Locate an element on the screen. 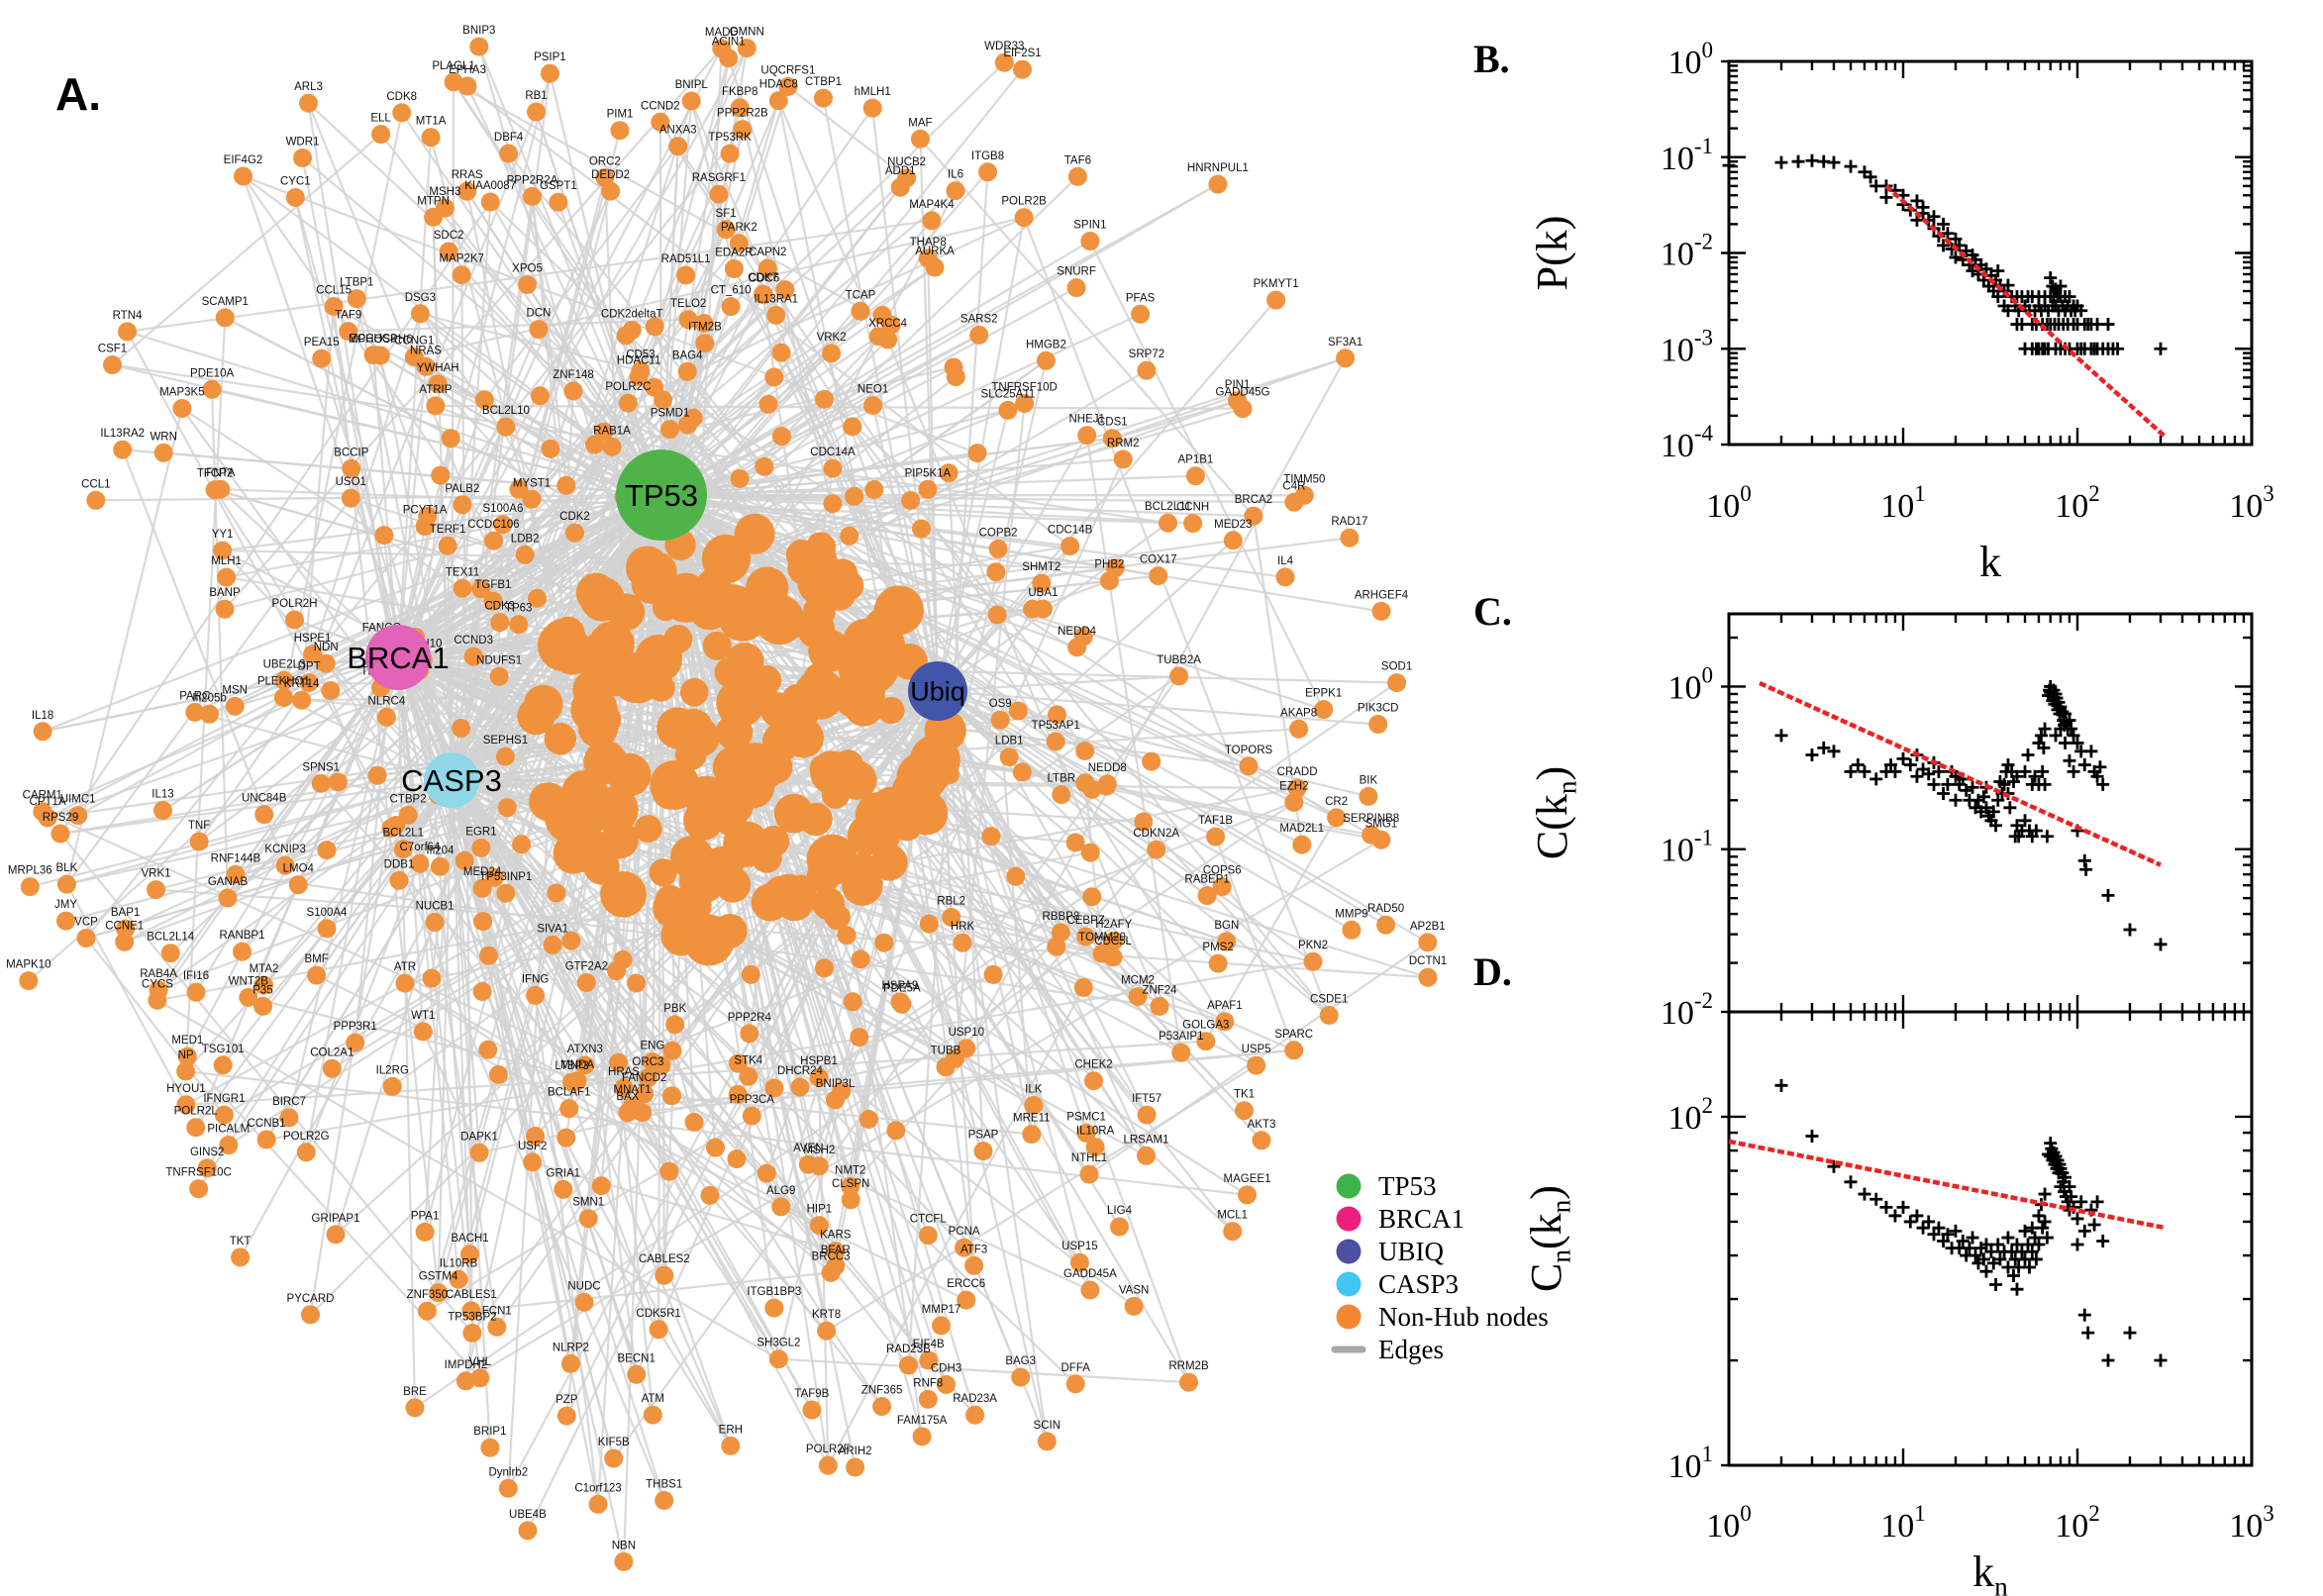 This screenshot has width=2323, height=1596. network-node-label: S100A6 is located at coordinates (503, 509).